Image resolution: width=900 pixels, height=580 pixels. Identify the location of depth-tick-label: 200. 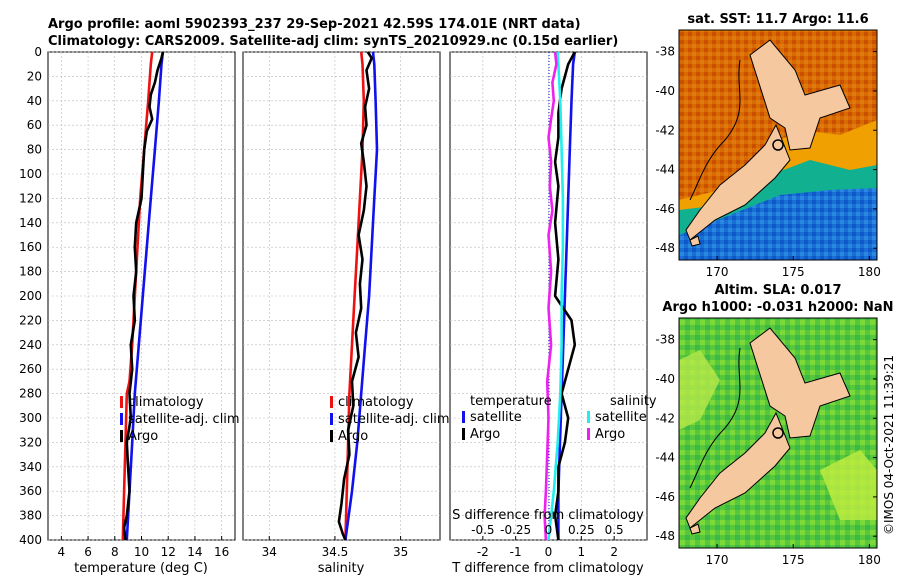
(30, 296).